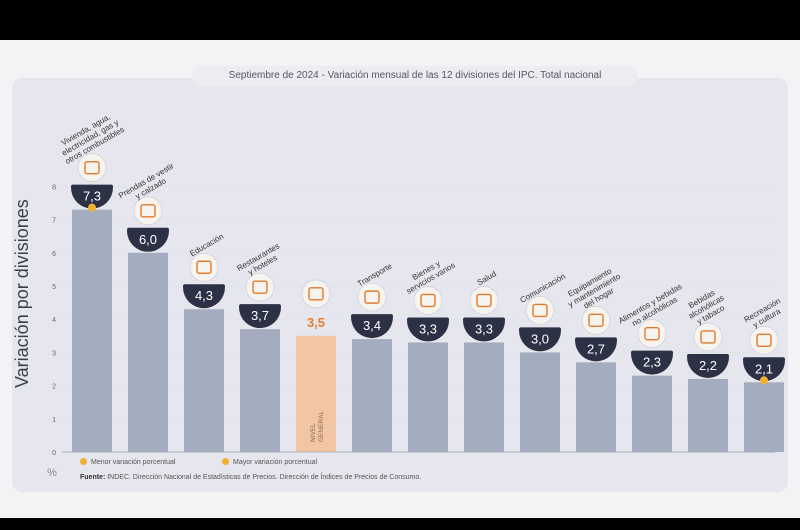 The image size is (800, 530). I want to click on category-label: Salud, so click(487, 278).